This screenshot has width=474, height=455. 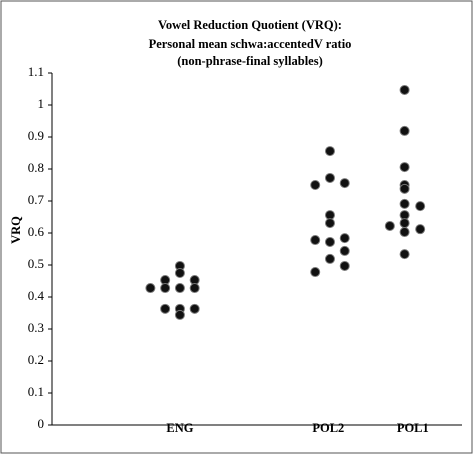 What do you see at coordinates (36, 199) in the screenshot?
I see `y-tick-label: 0.7` at bounding box center [36, 199].